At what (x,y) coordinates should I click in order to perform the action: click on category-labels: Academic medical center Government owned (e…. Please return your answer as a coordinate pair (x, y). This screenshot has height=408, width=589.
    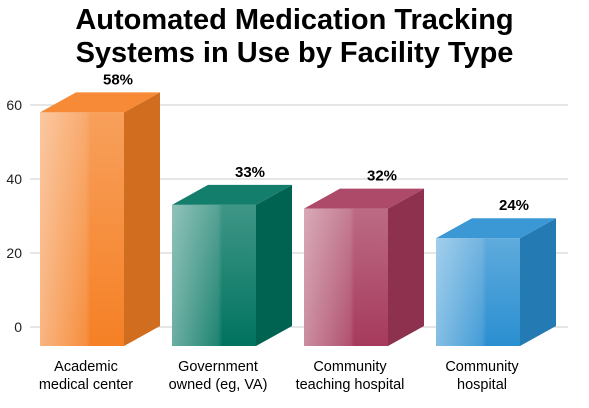
    Looking at the image, I should click on (279, 376).